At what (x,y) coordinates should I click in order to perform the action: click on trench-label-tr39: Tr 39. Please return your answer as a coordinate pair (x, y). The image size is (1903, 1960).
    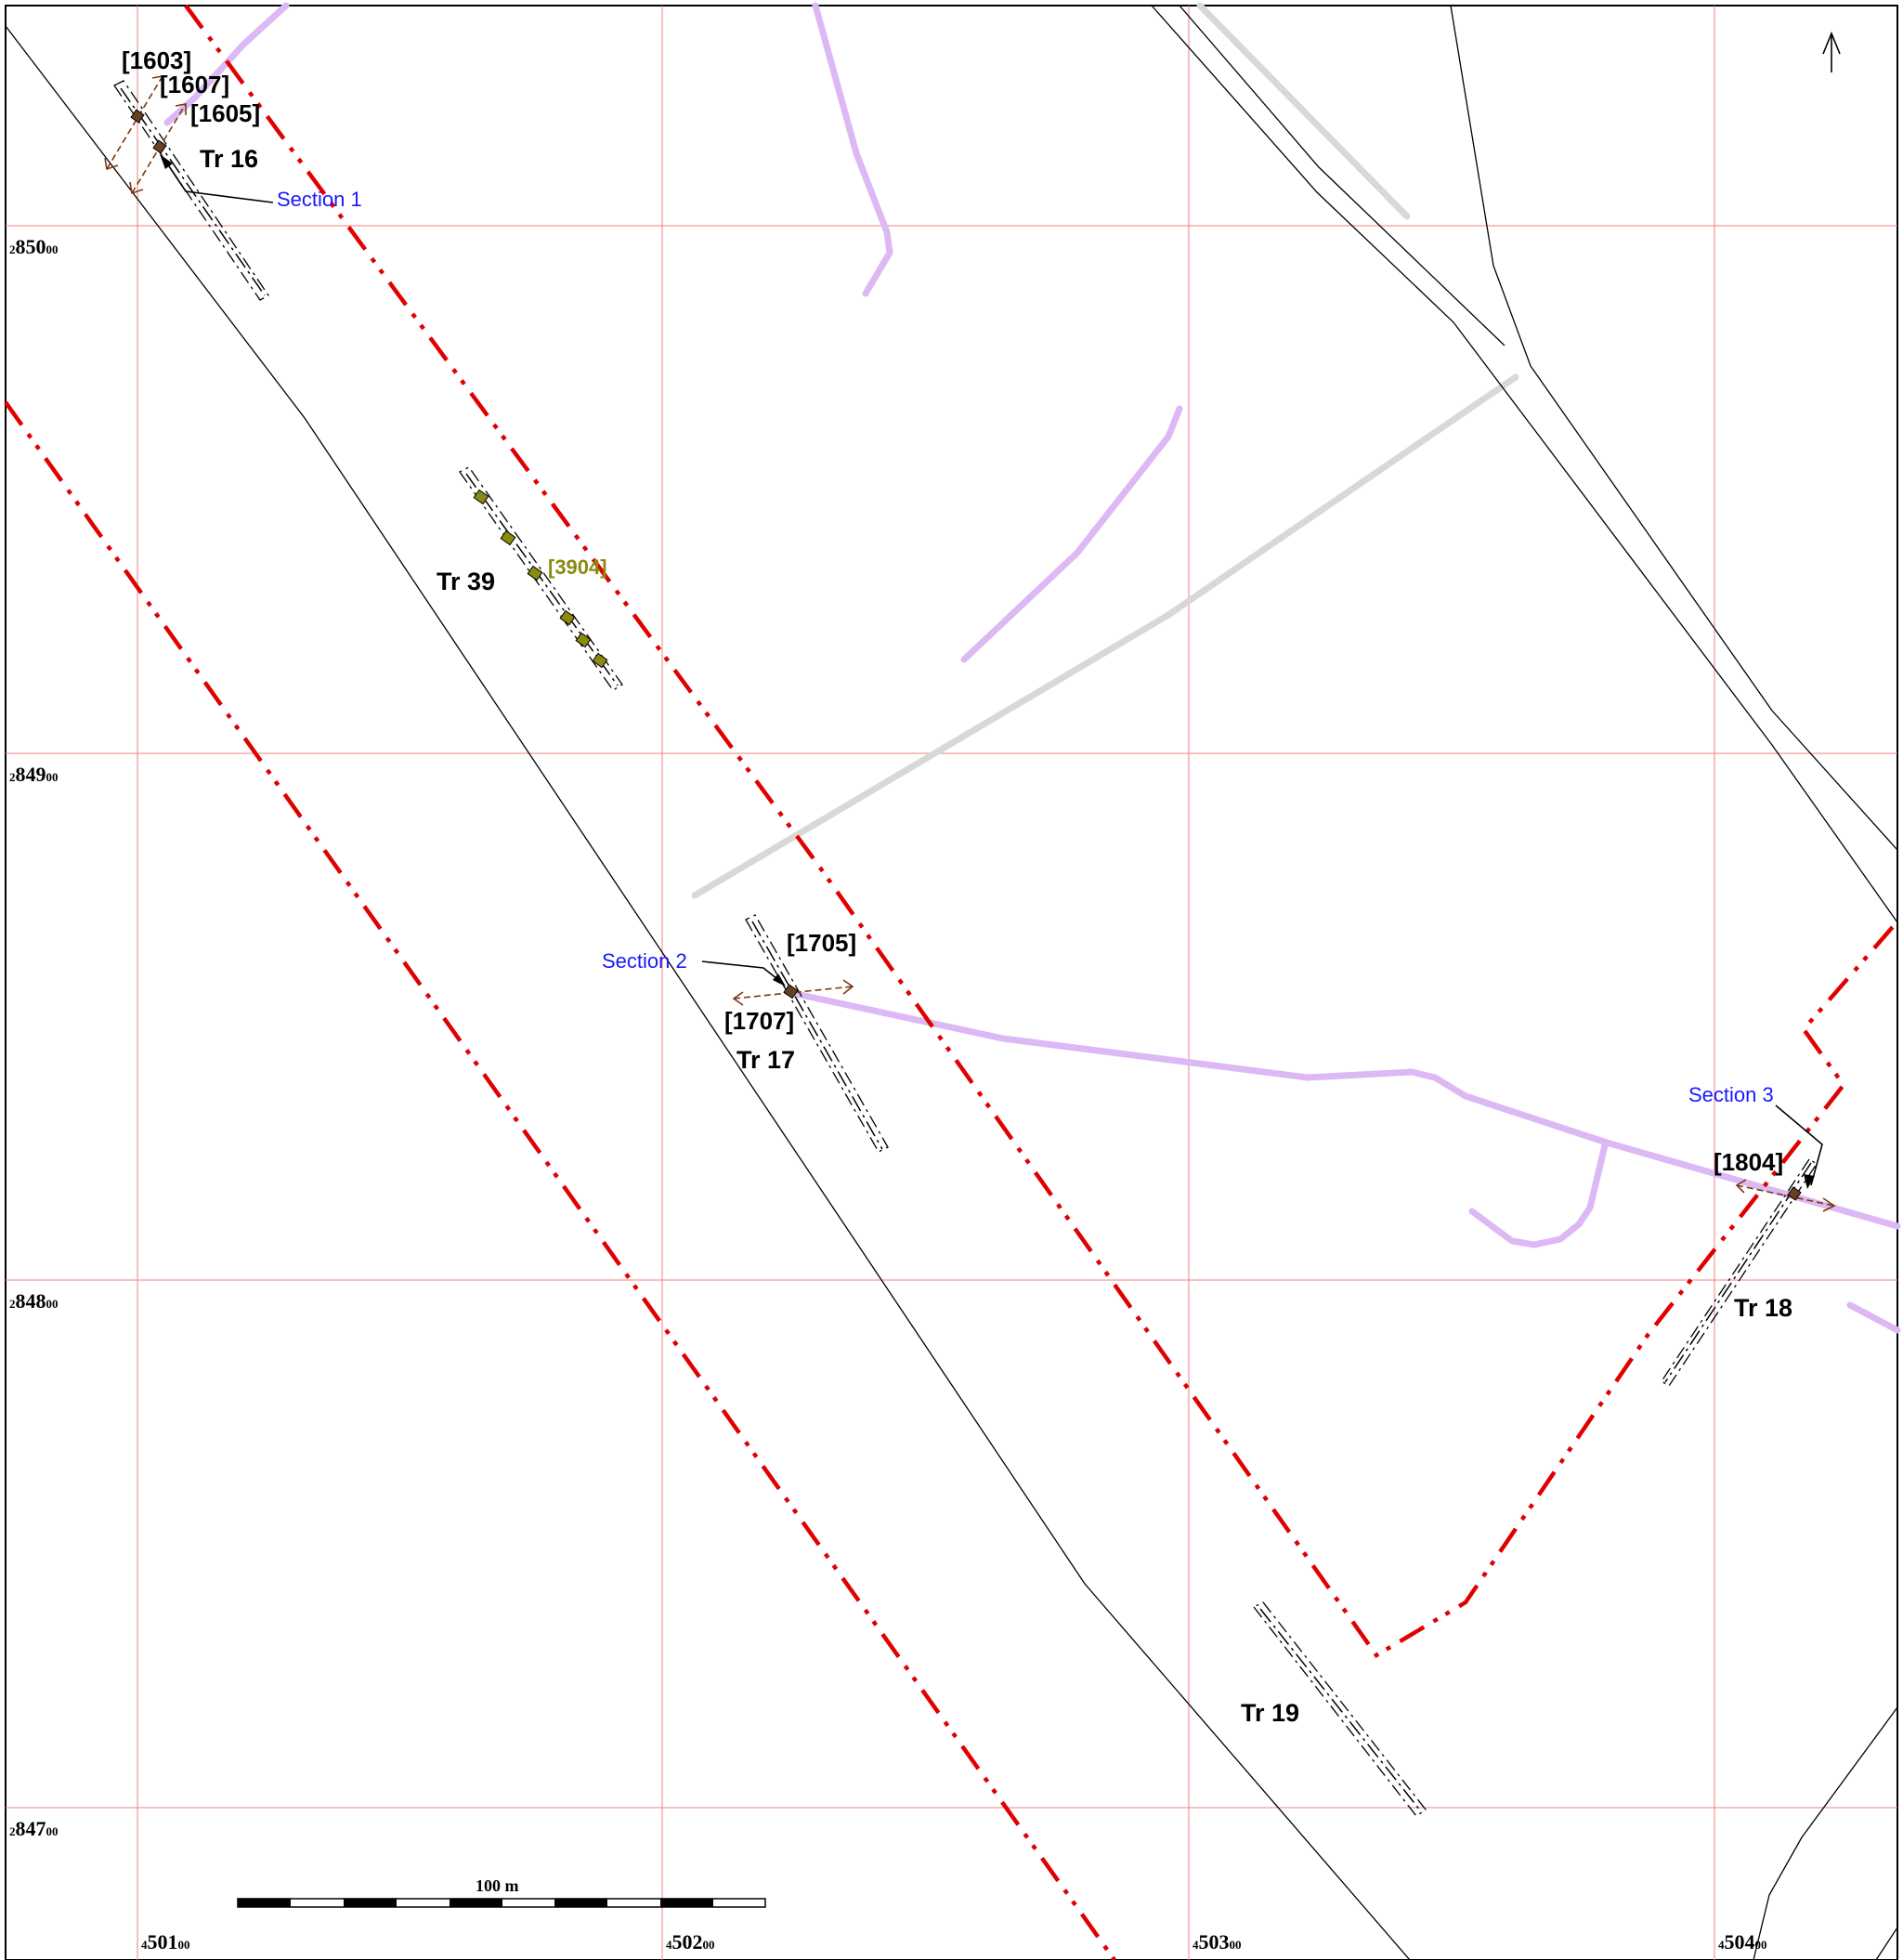
    Looking at the image, I should click on (466, 581).